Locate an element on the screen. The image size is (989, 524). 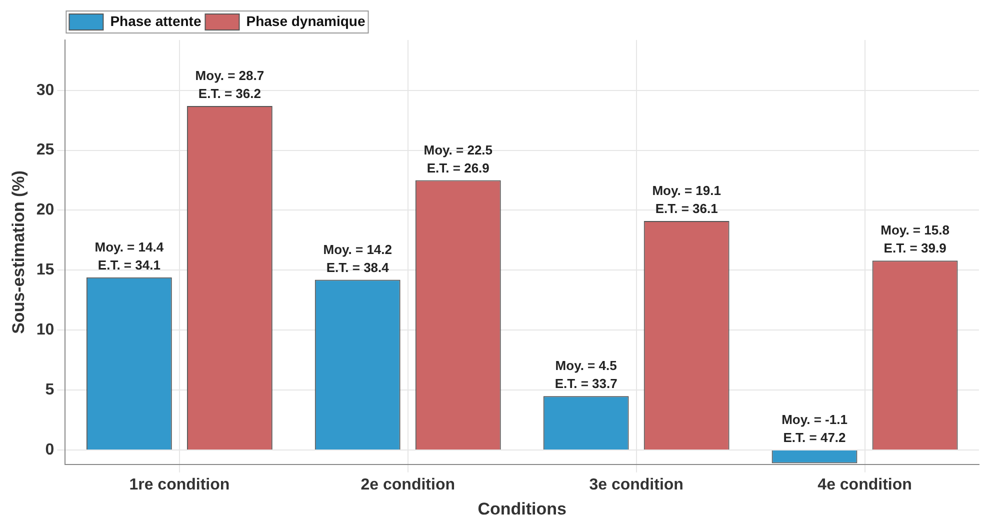
data-label: Moy. = -1.1 E.T. = 47.2 is located at coordinates (815, 429).